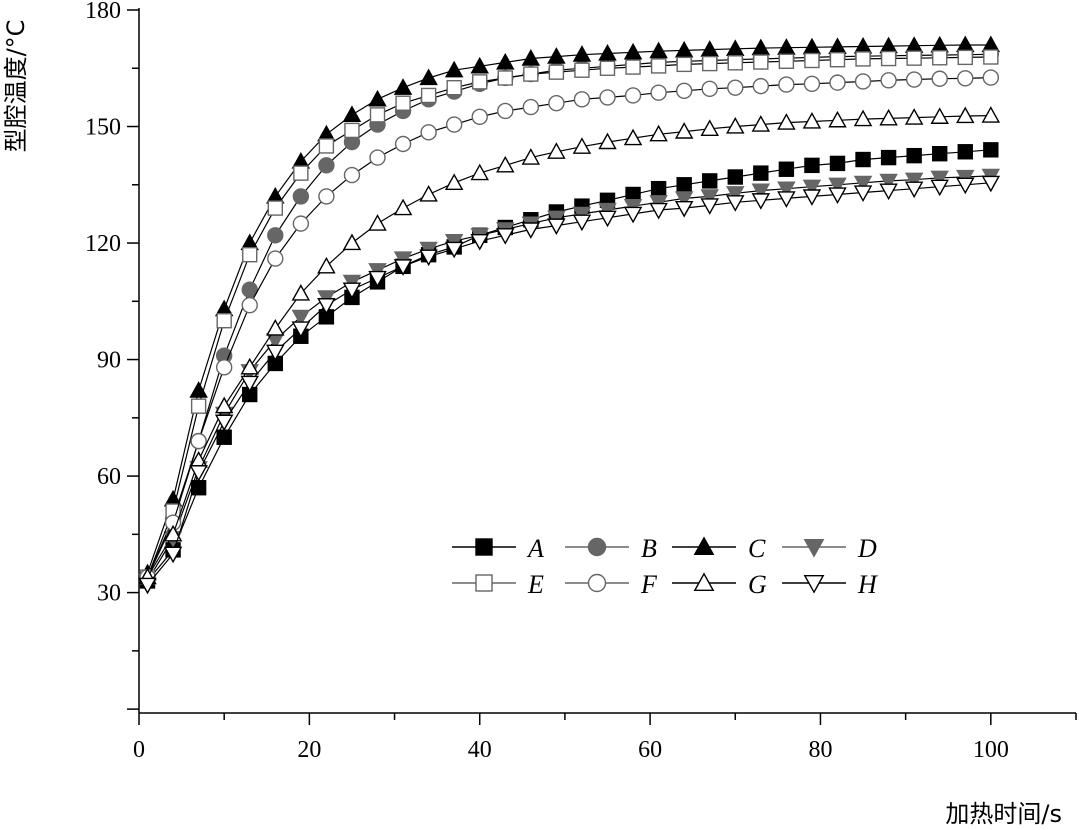 This screenshot has height=830, width=1079. Describe the element at coordinates (103, 12) in the screenshot. I see `y-tick-label: 180` at that location.